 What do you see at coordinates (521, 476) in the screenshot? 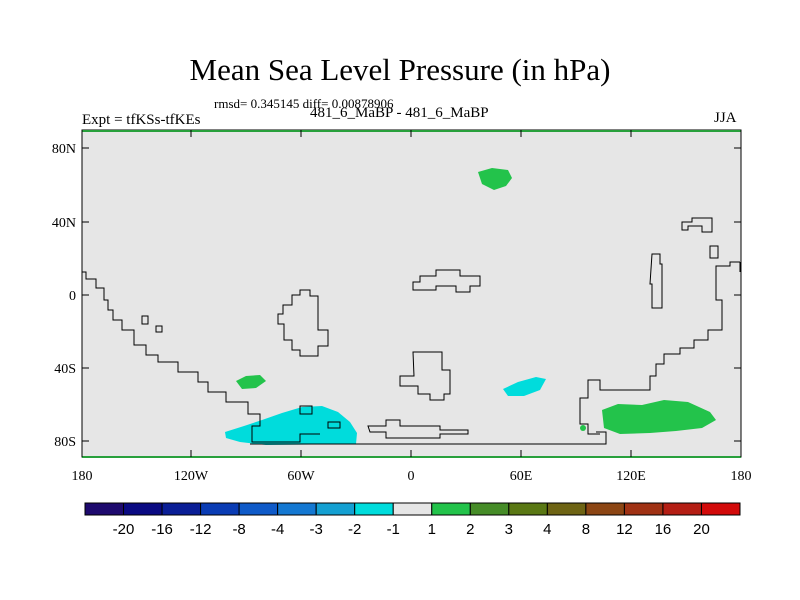
I see `lon-tick-label: 60E` at bounding box center [521, 476].